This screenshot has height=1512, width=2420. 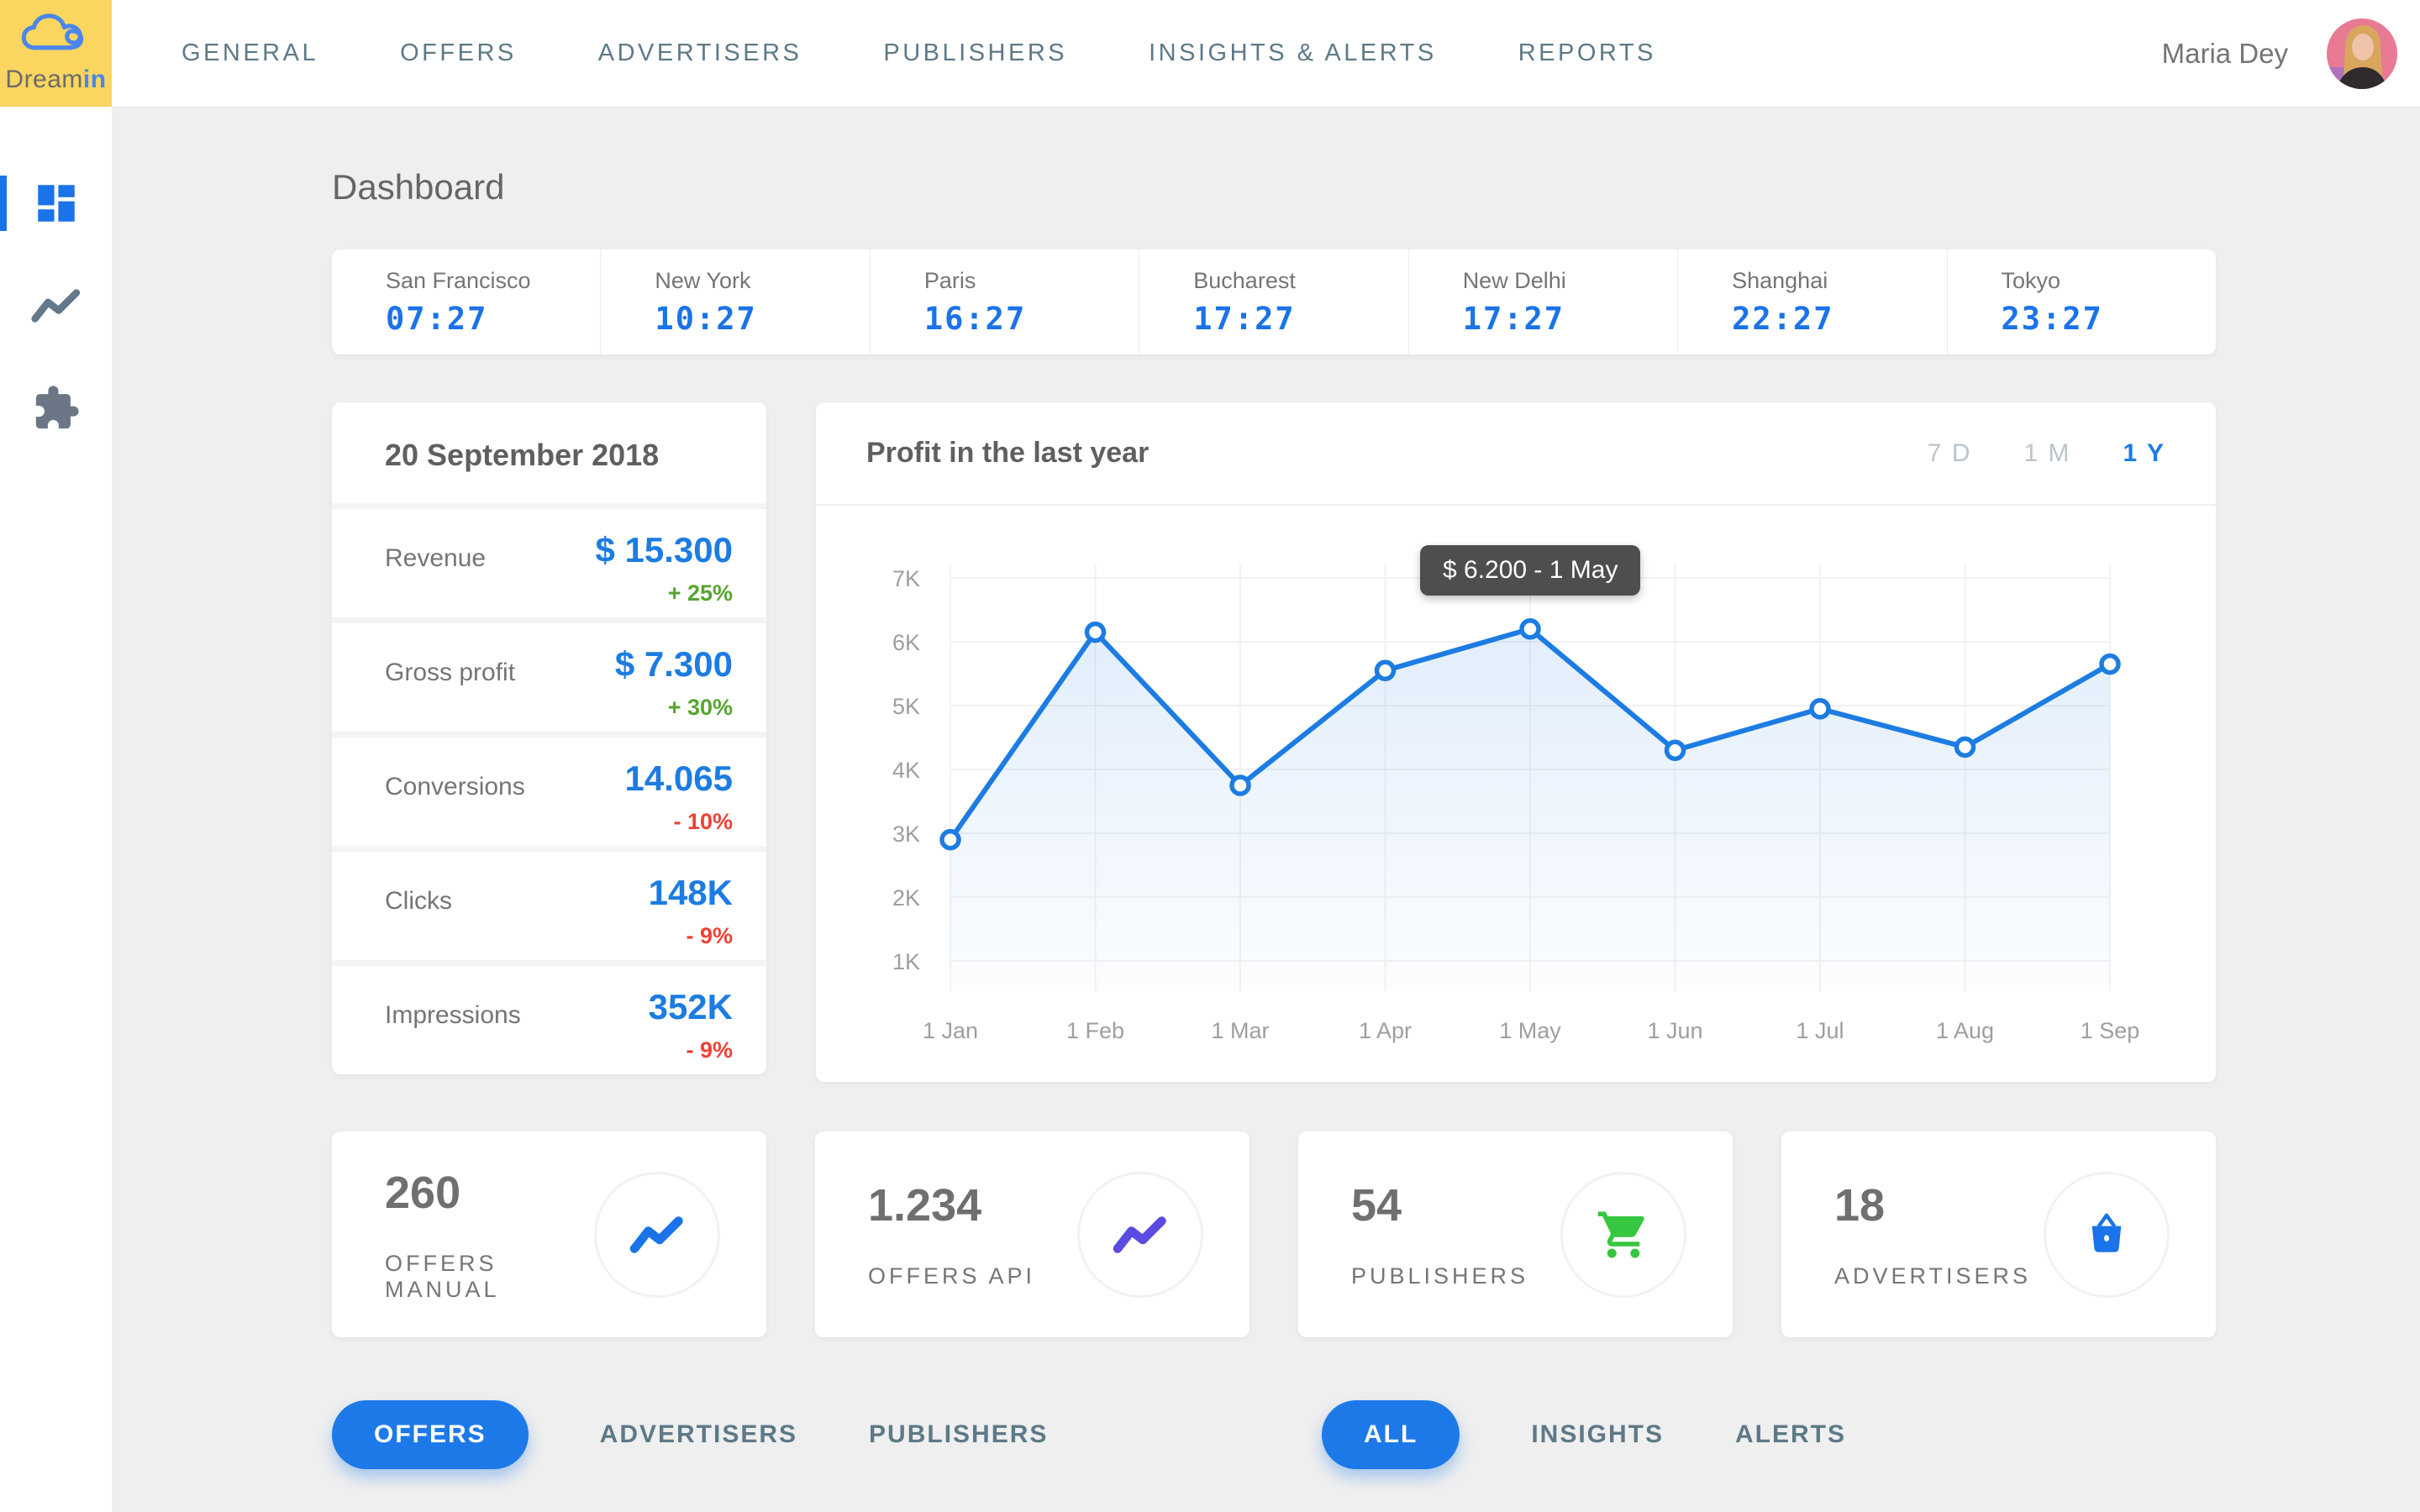 I want to click on summary-date: 20 September 2018, so click(x=522, y=455).